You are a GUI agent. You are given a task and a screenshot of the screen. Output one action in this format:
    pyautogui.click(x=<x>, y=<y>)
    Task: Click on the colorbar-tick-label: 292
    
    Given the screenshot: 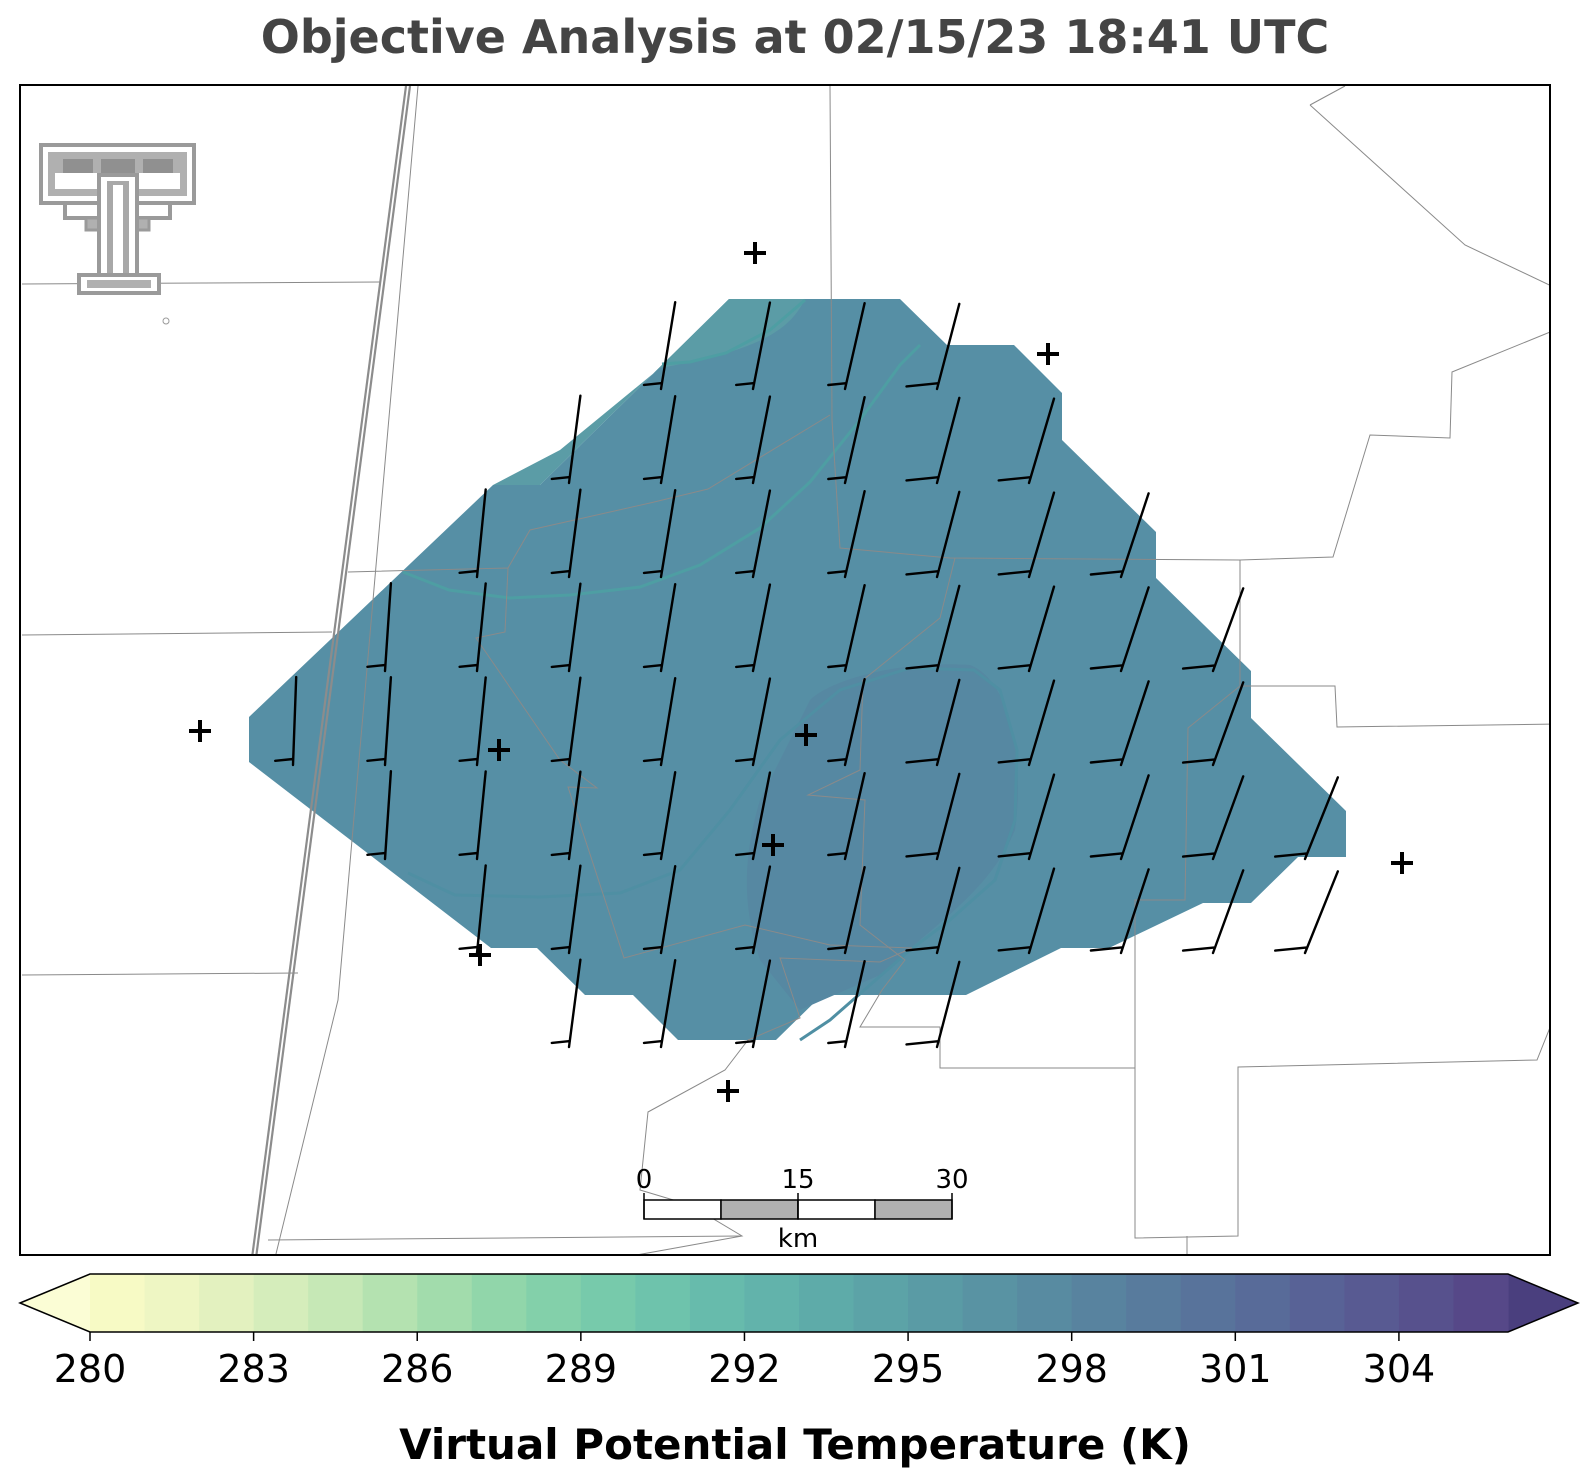 What is the action you would take?
    pyautogui.click(x=744, y=1369)
    